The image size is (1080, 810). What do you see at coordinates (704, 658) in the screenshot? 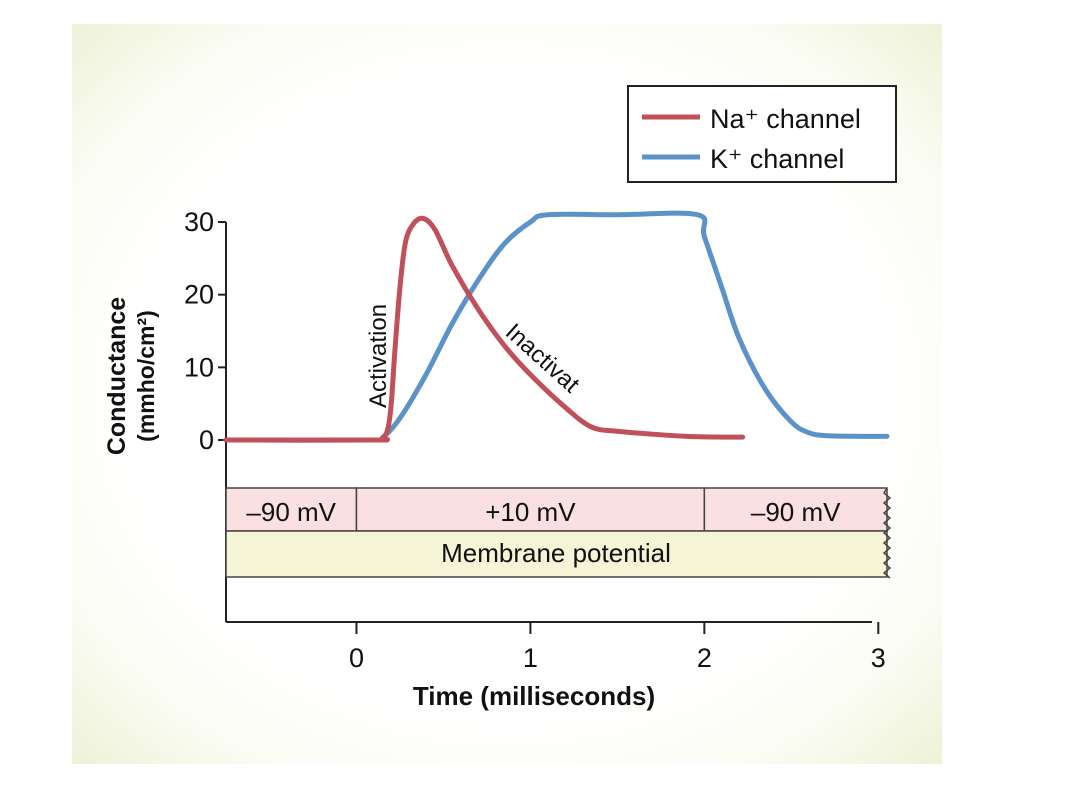
I see `x-tick-label: 2` at bounding box center [704, 658].